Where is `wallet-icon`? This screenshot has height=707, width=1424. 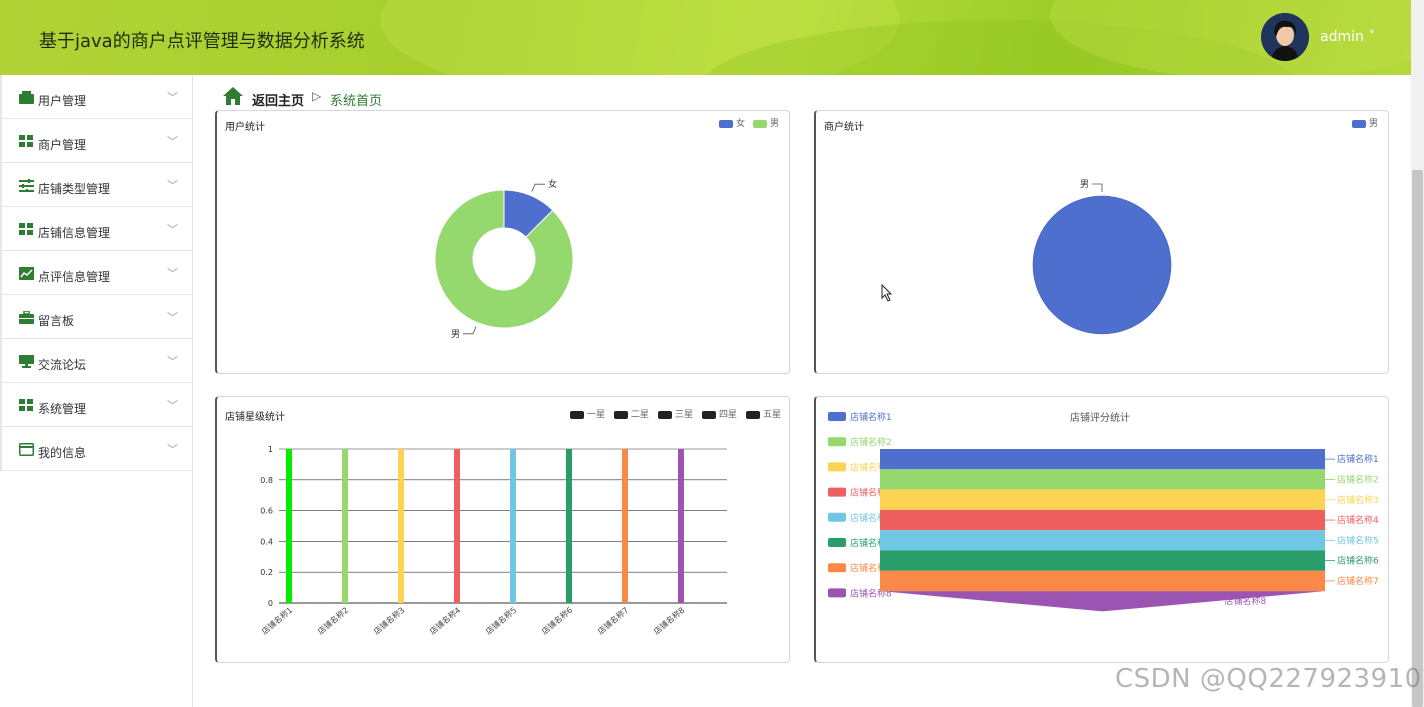
wallet-icon is located at coordinates (26, 97).